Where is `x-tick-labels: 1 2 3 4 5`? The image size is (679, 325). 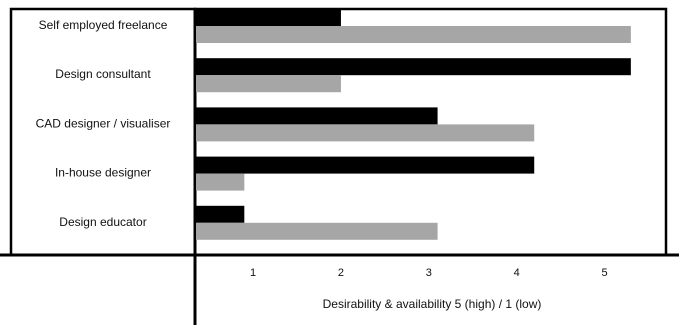
x-tick-labels: 1 2 3 4 5 is located at coordinates (429, 273).